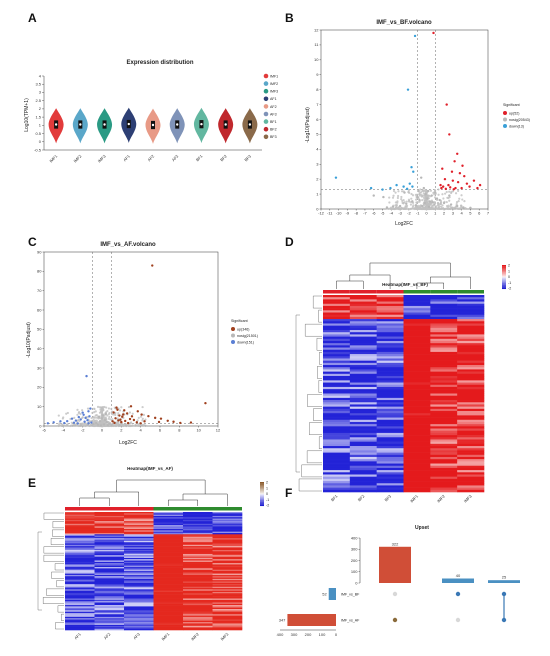  Describe the element at coordinates (458, 594) in the screenshot. I see `upset-dot` at that location.